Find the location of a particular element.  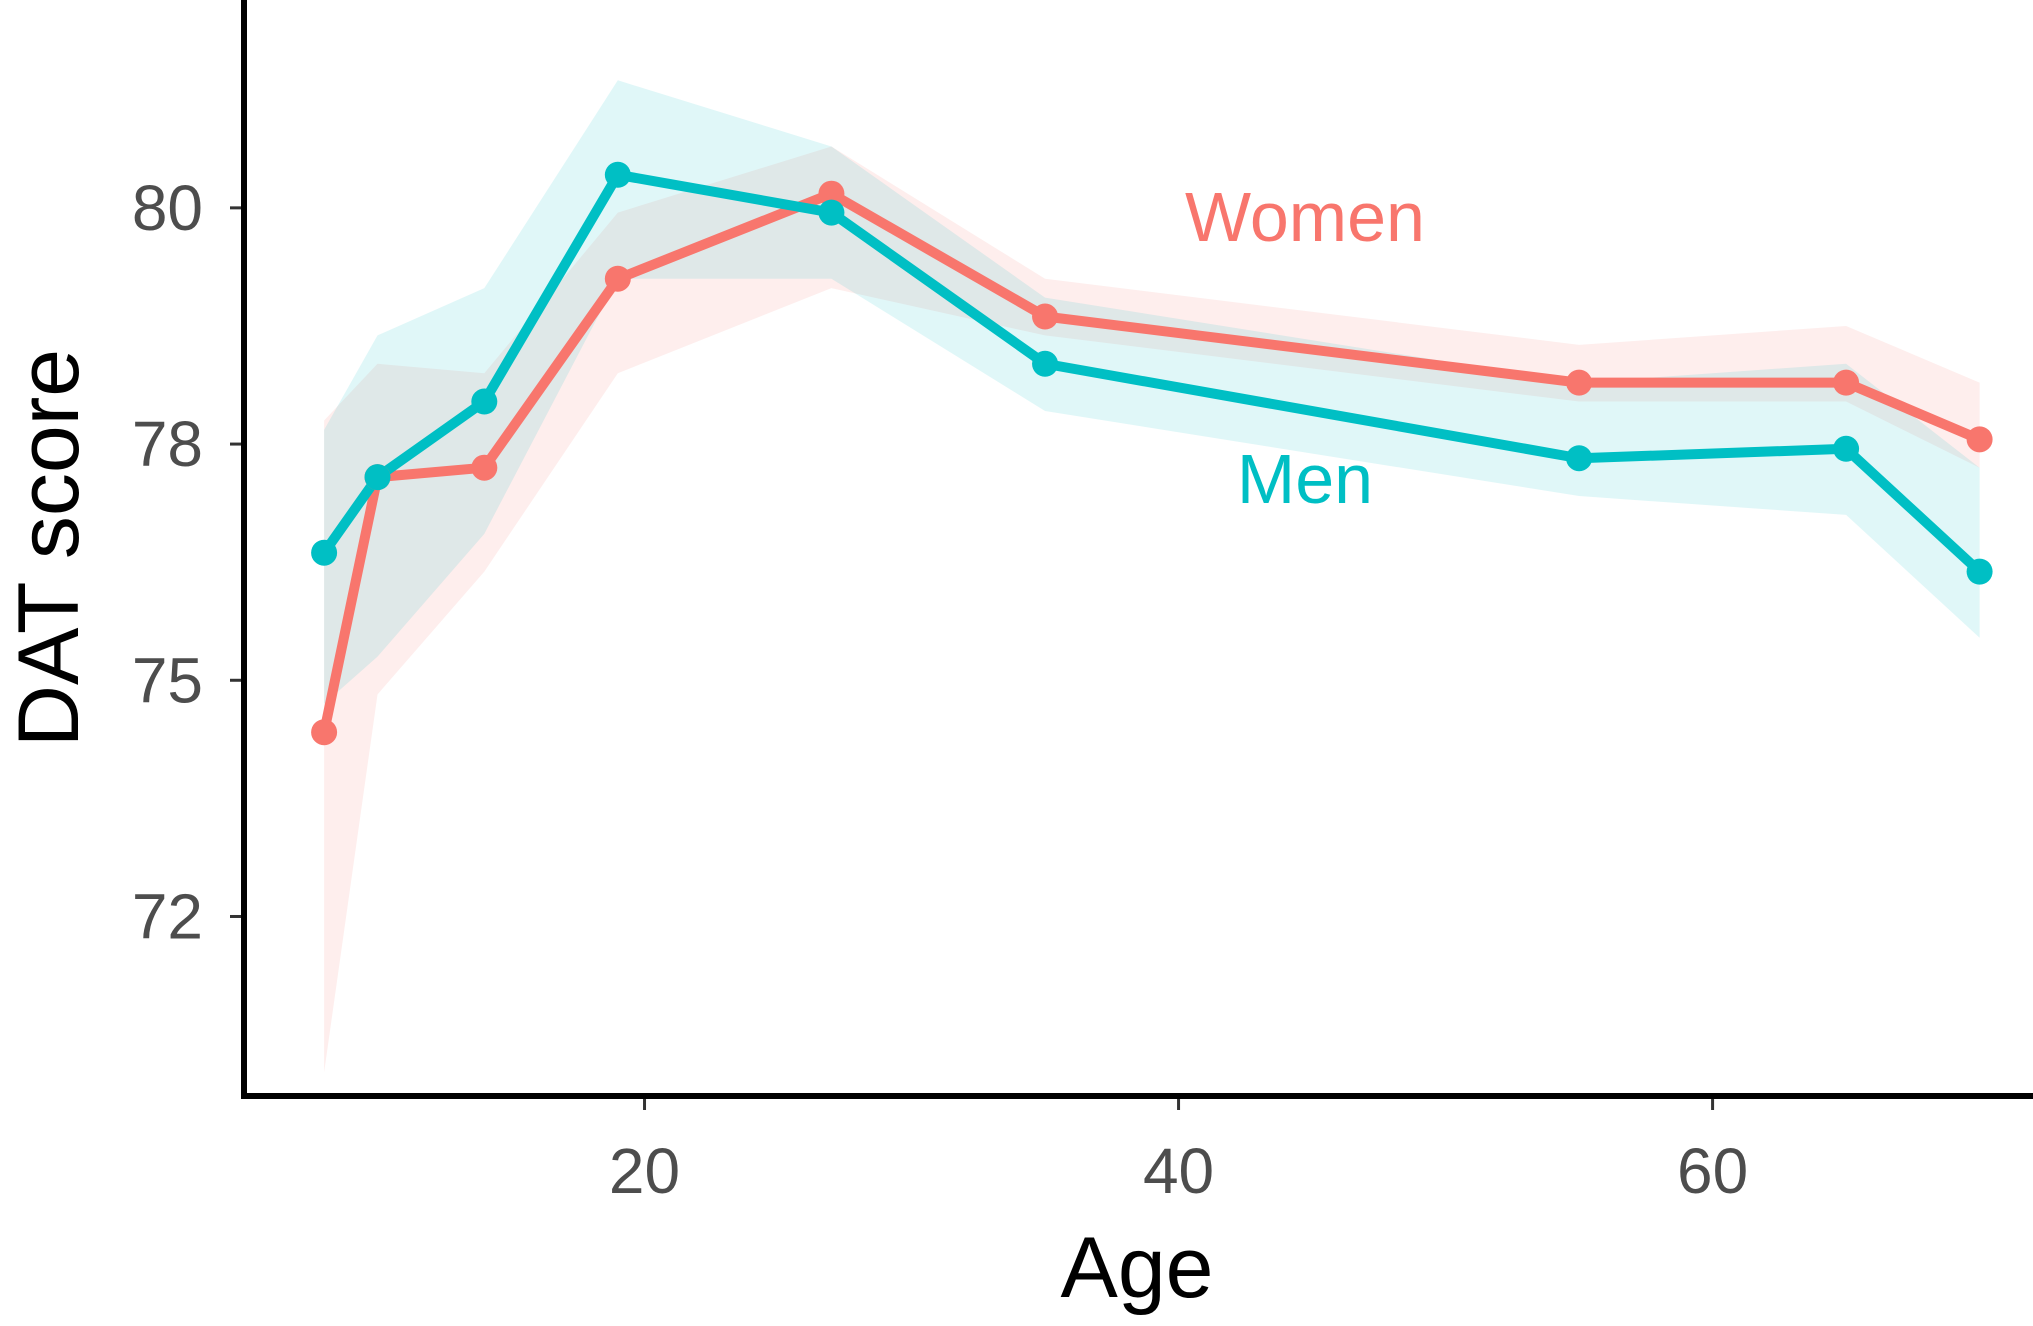

x-tick-label: 20 is located at coordinates (644, 1171).